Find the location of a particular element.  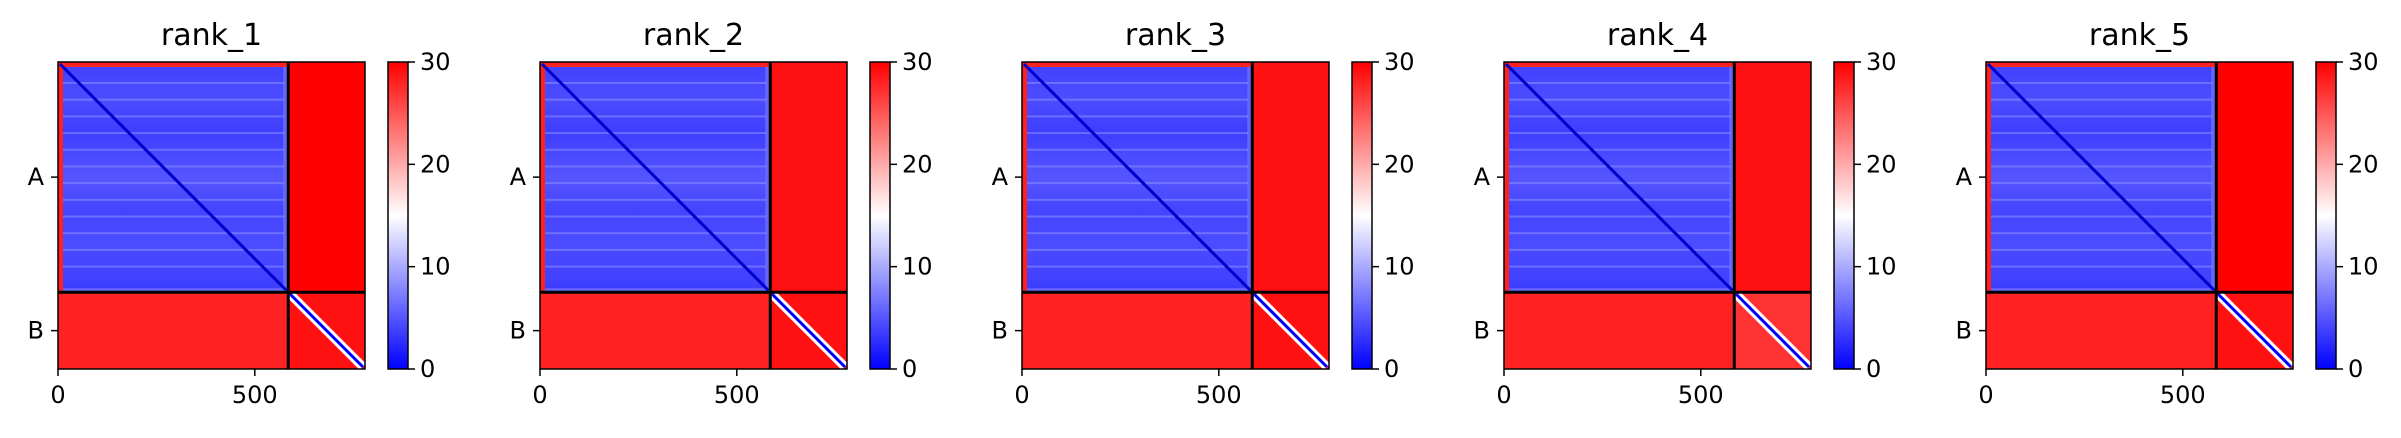

panel-title: rank_5 is located at coordinates (2139, 35).